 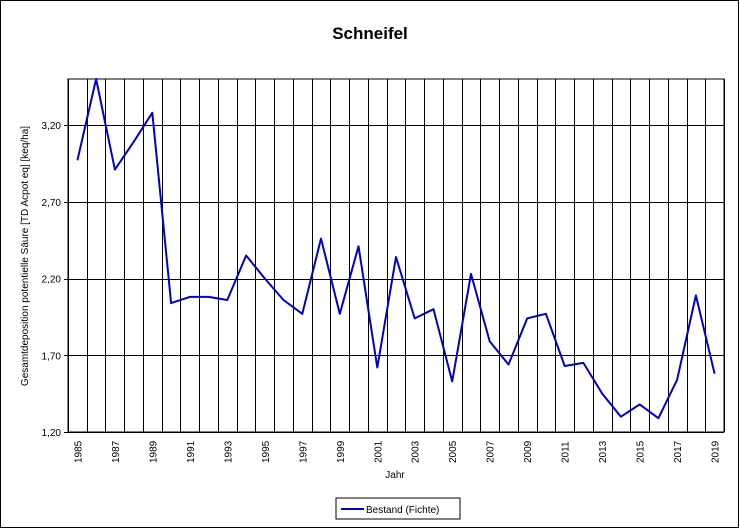 I want to click on y-tick-label: 3,20, so click(x=52, y=126).